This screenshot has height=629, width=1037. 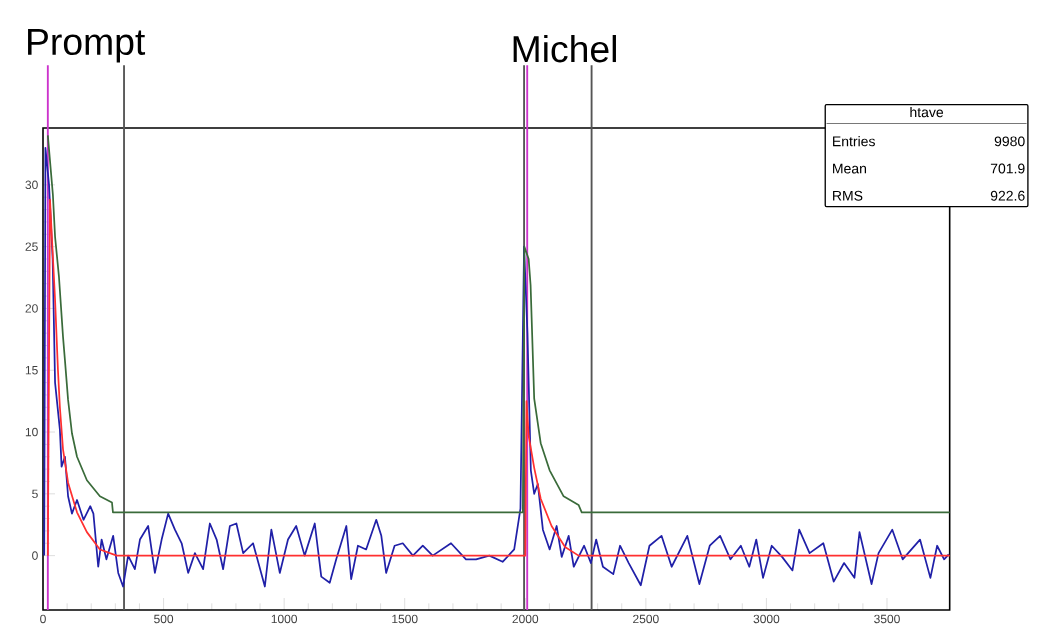 I want to click on annotation: RMS, so click(x=848, y=195).